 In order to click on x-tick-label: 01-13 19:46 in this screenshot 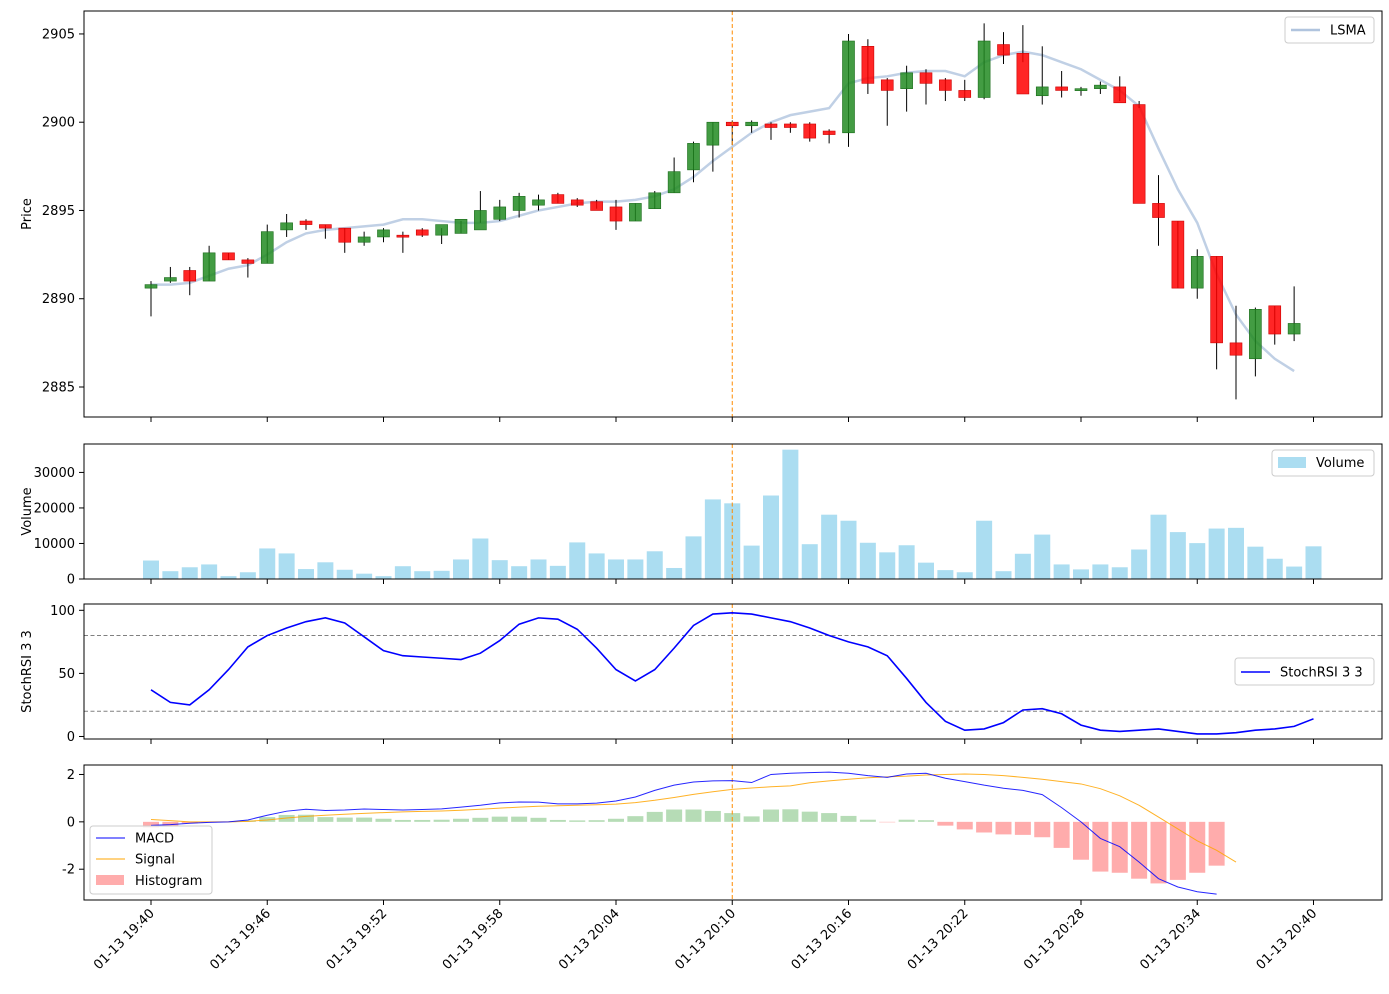, I will do `click(240, 939)`.